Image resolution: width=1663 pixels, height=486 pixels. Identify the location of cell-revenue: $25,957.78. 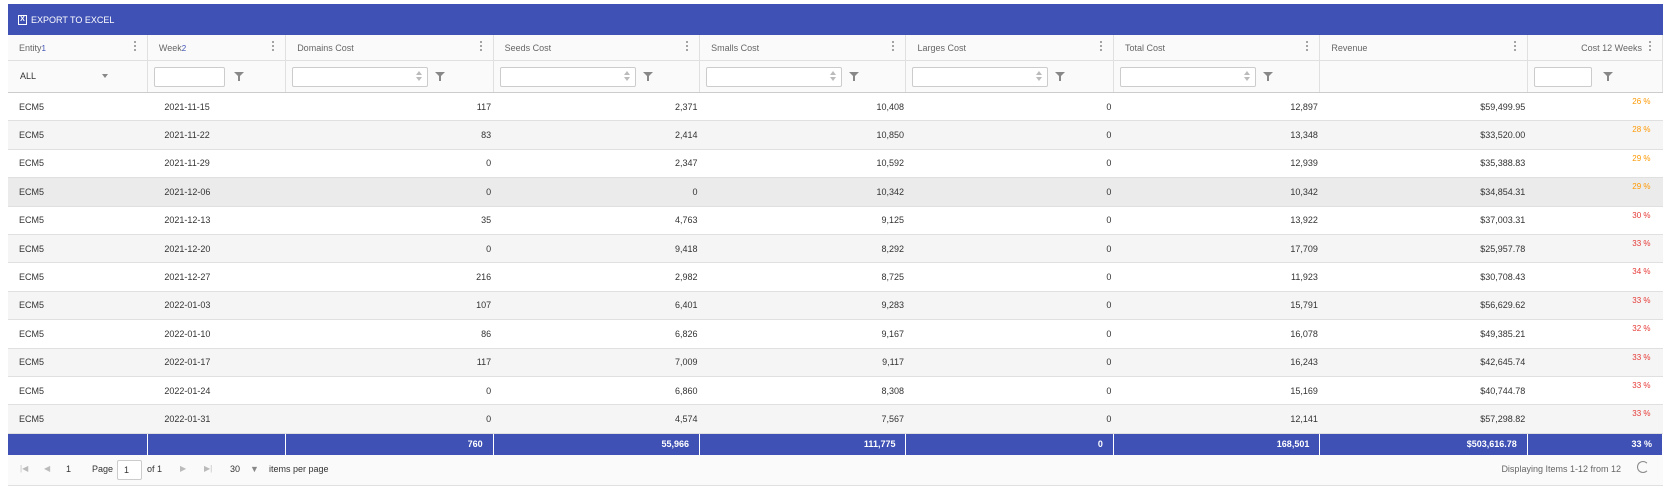
(1423, 249).